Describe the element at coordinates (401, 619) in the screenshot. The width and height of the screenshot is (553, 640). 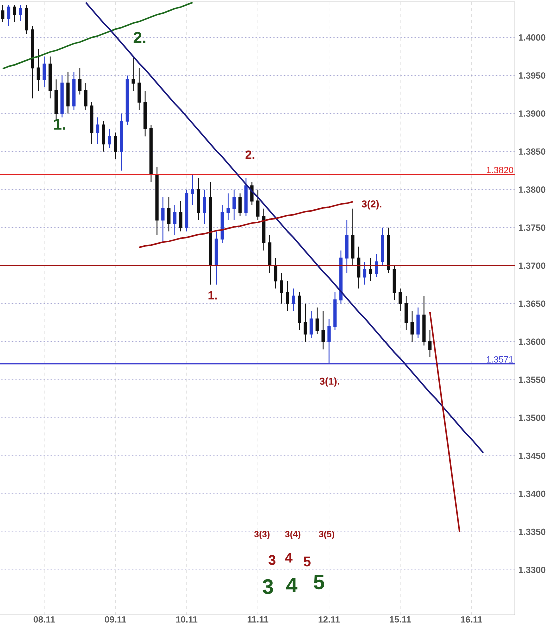
I see `x-tick-label: 15.11` at that location.